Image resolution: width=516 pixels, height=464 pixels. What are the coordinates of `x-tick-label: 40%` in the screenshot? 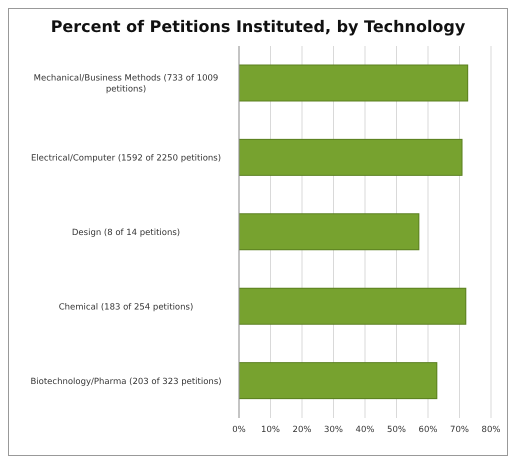 It's located at (365, 430).